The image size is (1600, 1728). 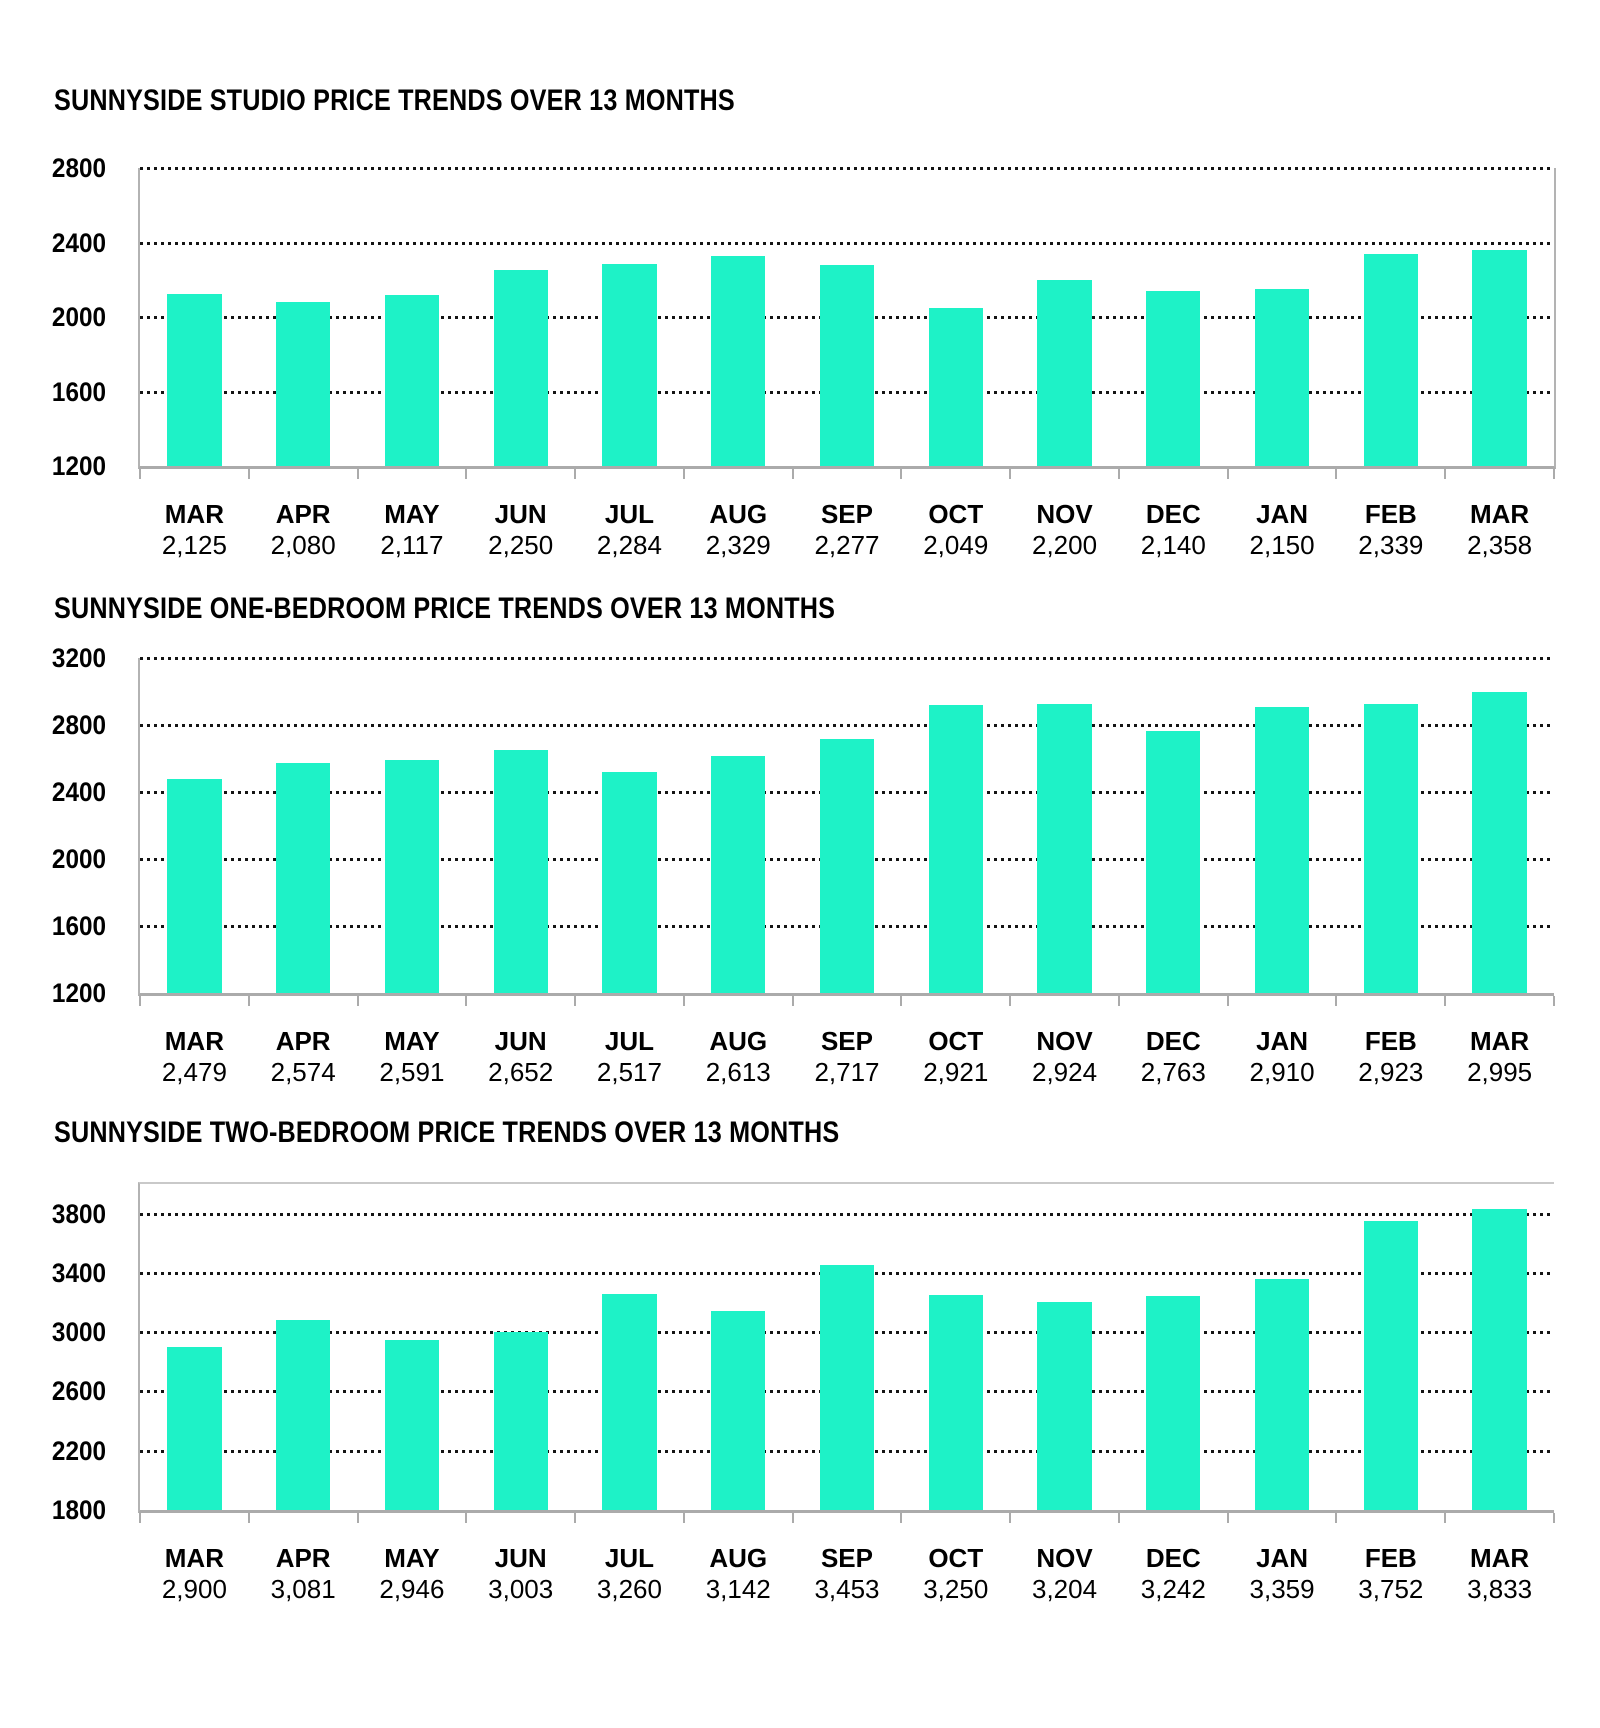 What do you see at coordinates (629, 1072) in the screenshot?
I see `x-value-label: 2,517` at bounding box center [629, 1072].